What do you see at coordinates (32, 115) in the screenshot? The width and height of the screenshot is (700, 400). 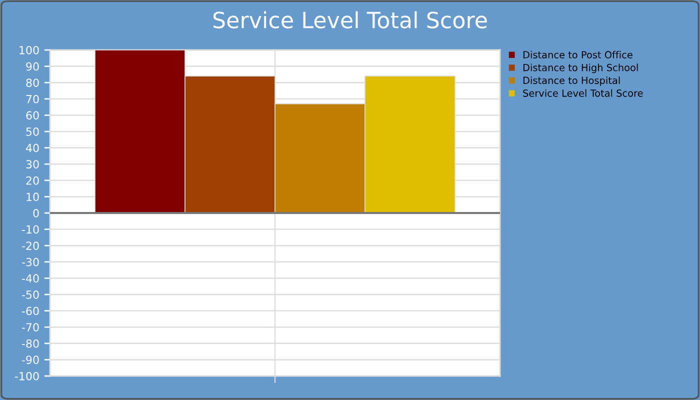 I see `y-tick-label: 60` at bounding box center [32, 115].